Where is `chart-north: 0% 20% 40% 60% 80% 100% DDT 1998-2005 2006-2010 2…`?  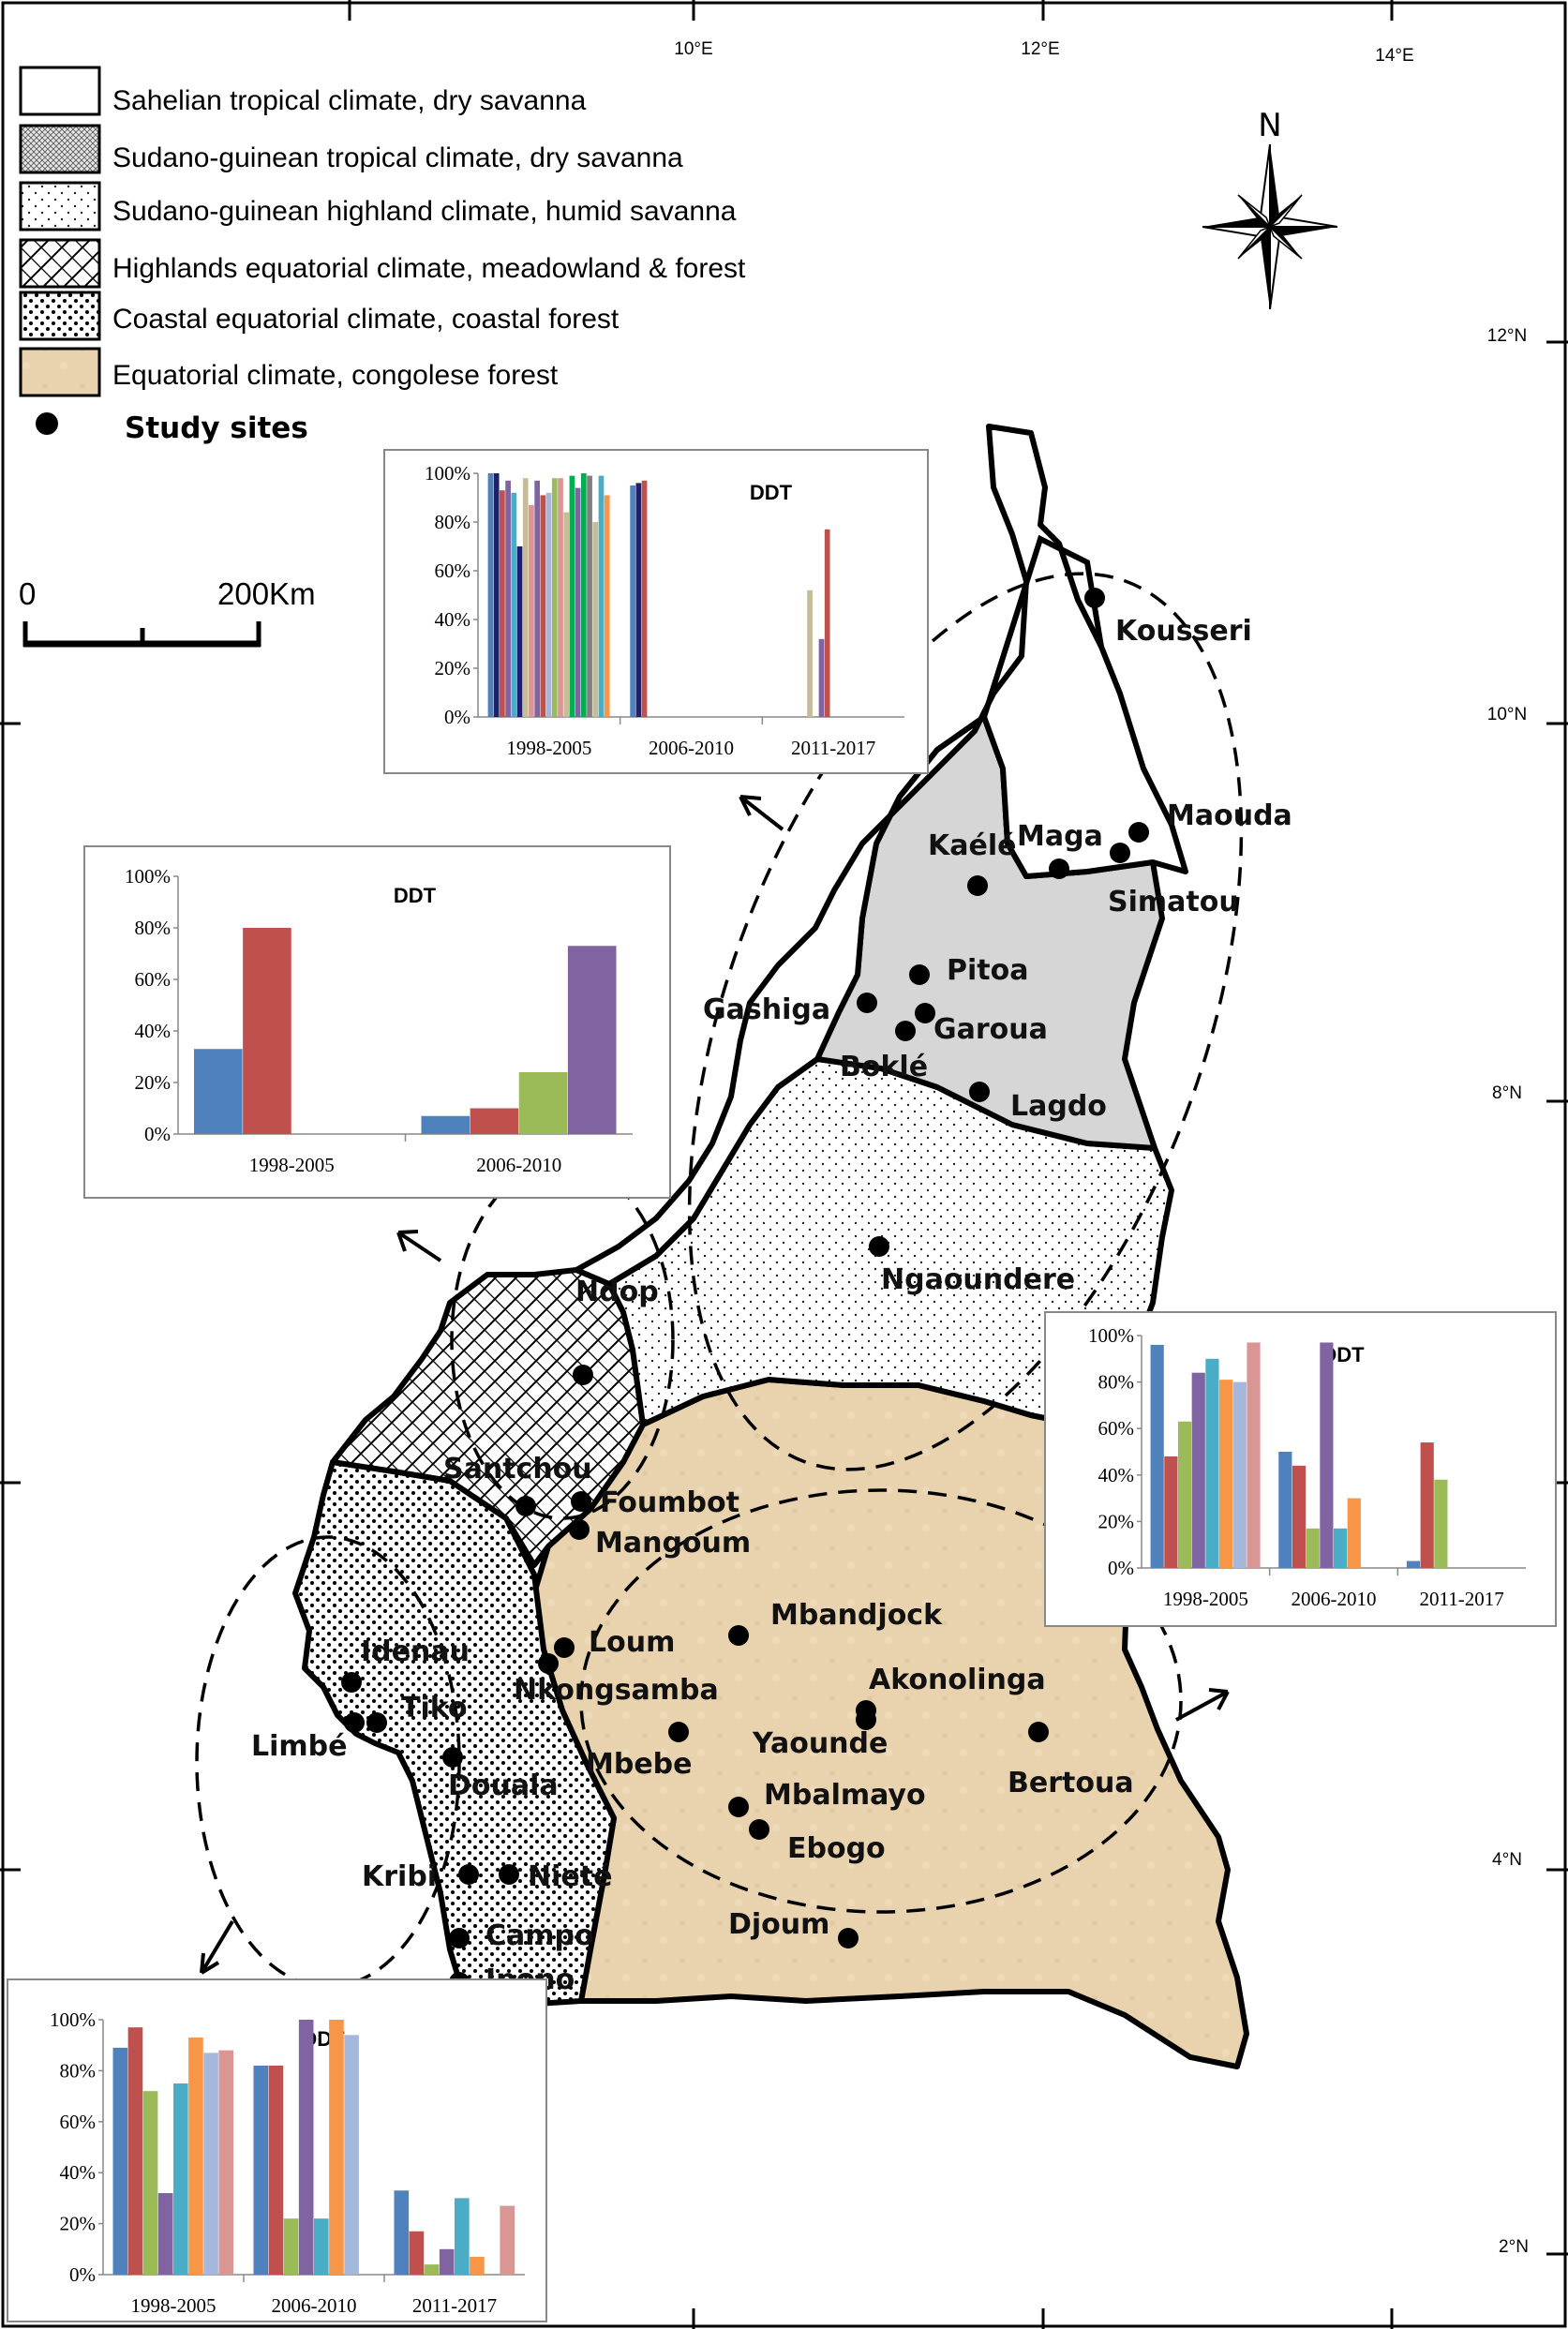
chart-north: 0% 20% 40% 60% 80% 100% DDT 1998-2005 2006-2010 2… is located at coordinates (656, 611).